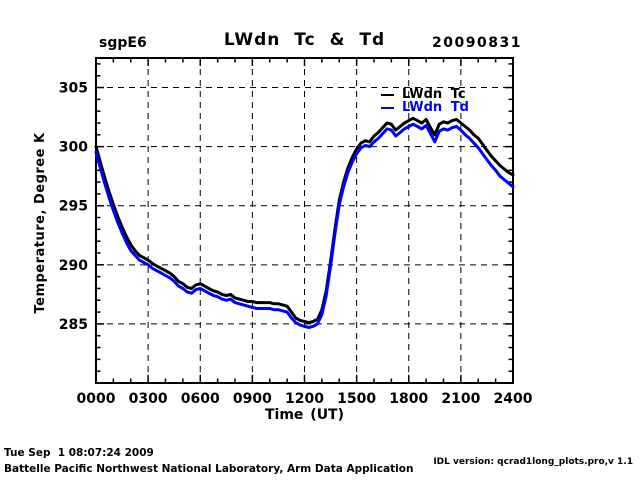  What do you see at coordinates (304, 415) in the screenshot?
I see `x-axis-label: Time (UT)` at bounding box center [304, 415].